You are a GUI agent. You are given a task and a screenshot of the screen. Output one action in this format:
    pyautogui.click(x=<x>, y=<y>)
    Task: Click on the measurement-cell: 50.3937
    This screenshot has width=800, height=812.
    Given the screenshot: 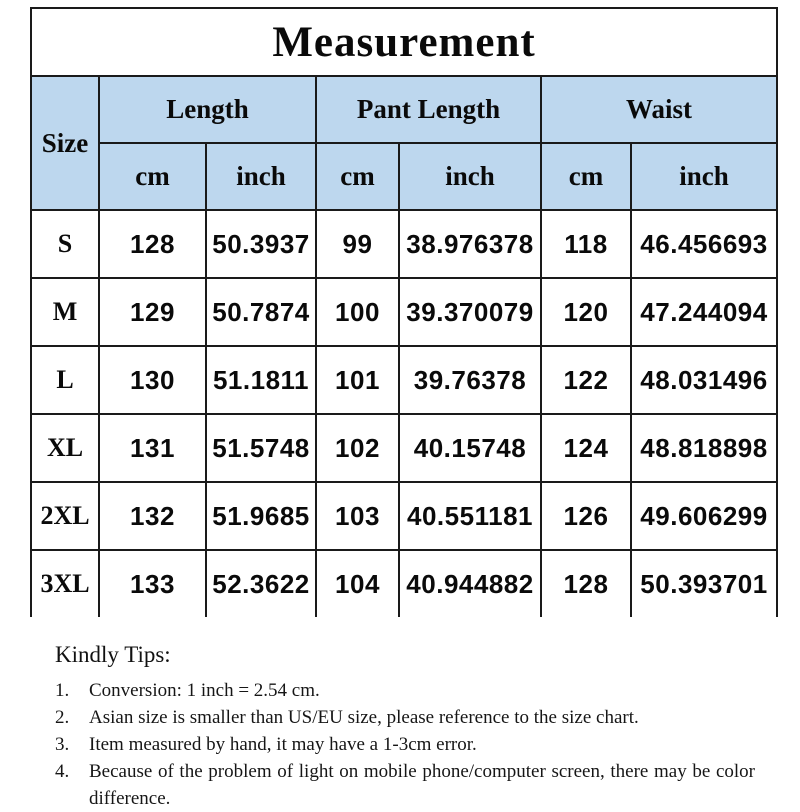 What is the action you would take?
    pyautogui.click(x=261, y=244)
    